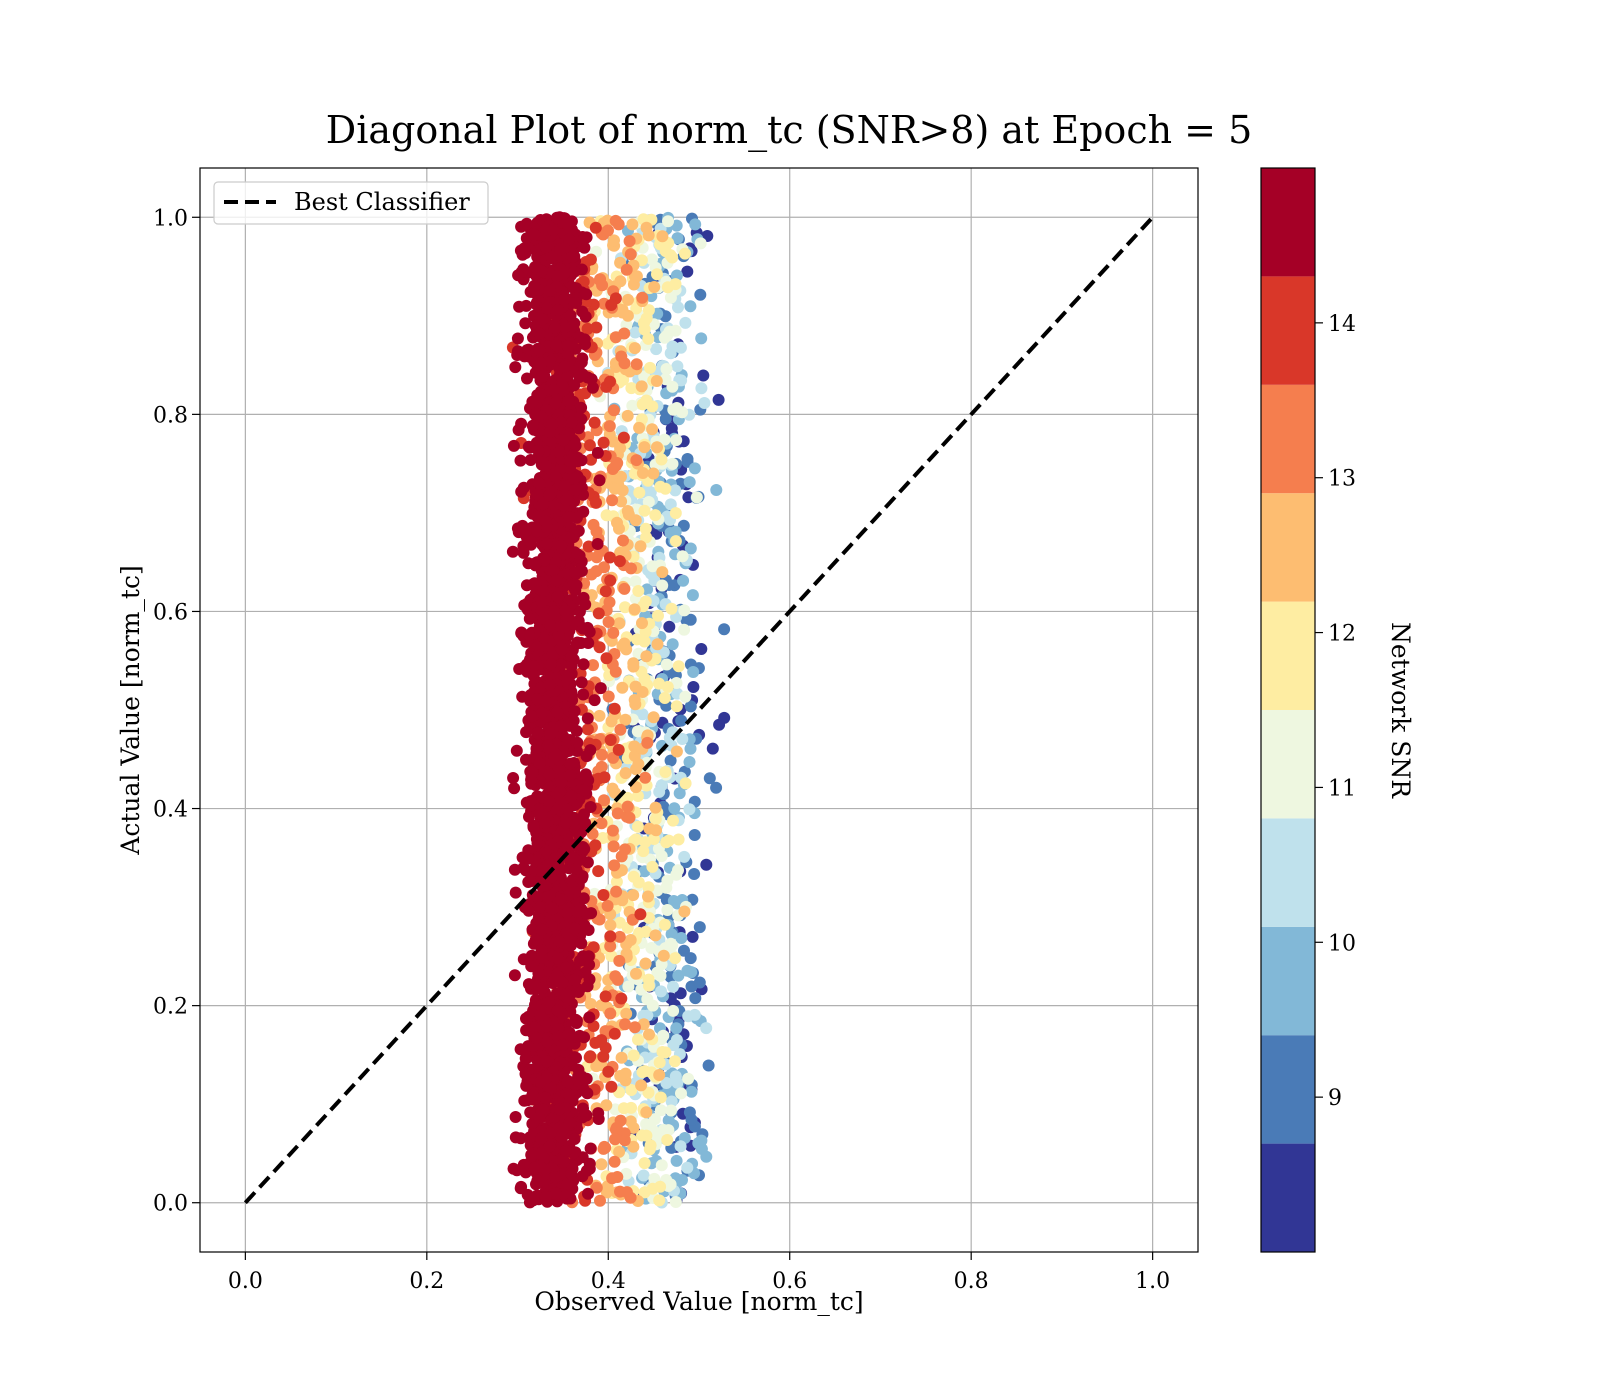  I want to click on legend-box, so click(351, 203).